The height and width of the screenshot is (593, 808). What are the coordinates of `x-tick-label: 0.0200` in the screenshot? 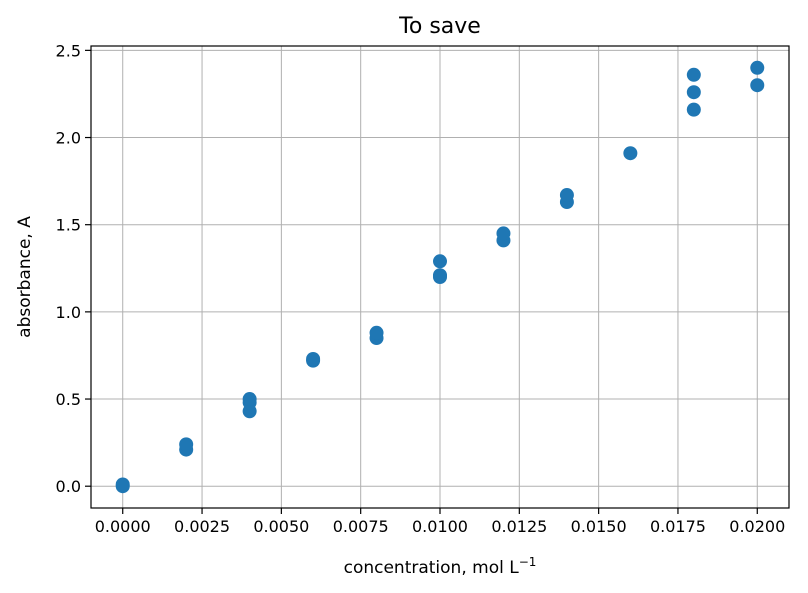 It's located at (757, 526).